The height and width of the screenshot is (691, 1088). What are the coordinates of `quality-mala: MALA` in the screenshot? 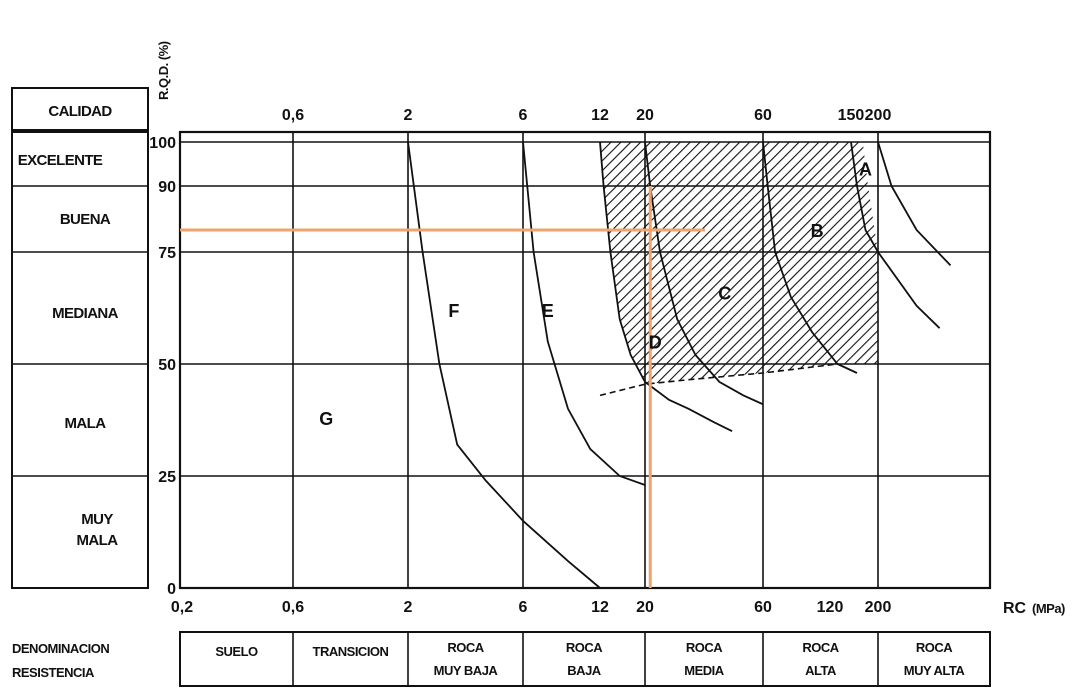 It's located at (86, 423).